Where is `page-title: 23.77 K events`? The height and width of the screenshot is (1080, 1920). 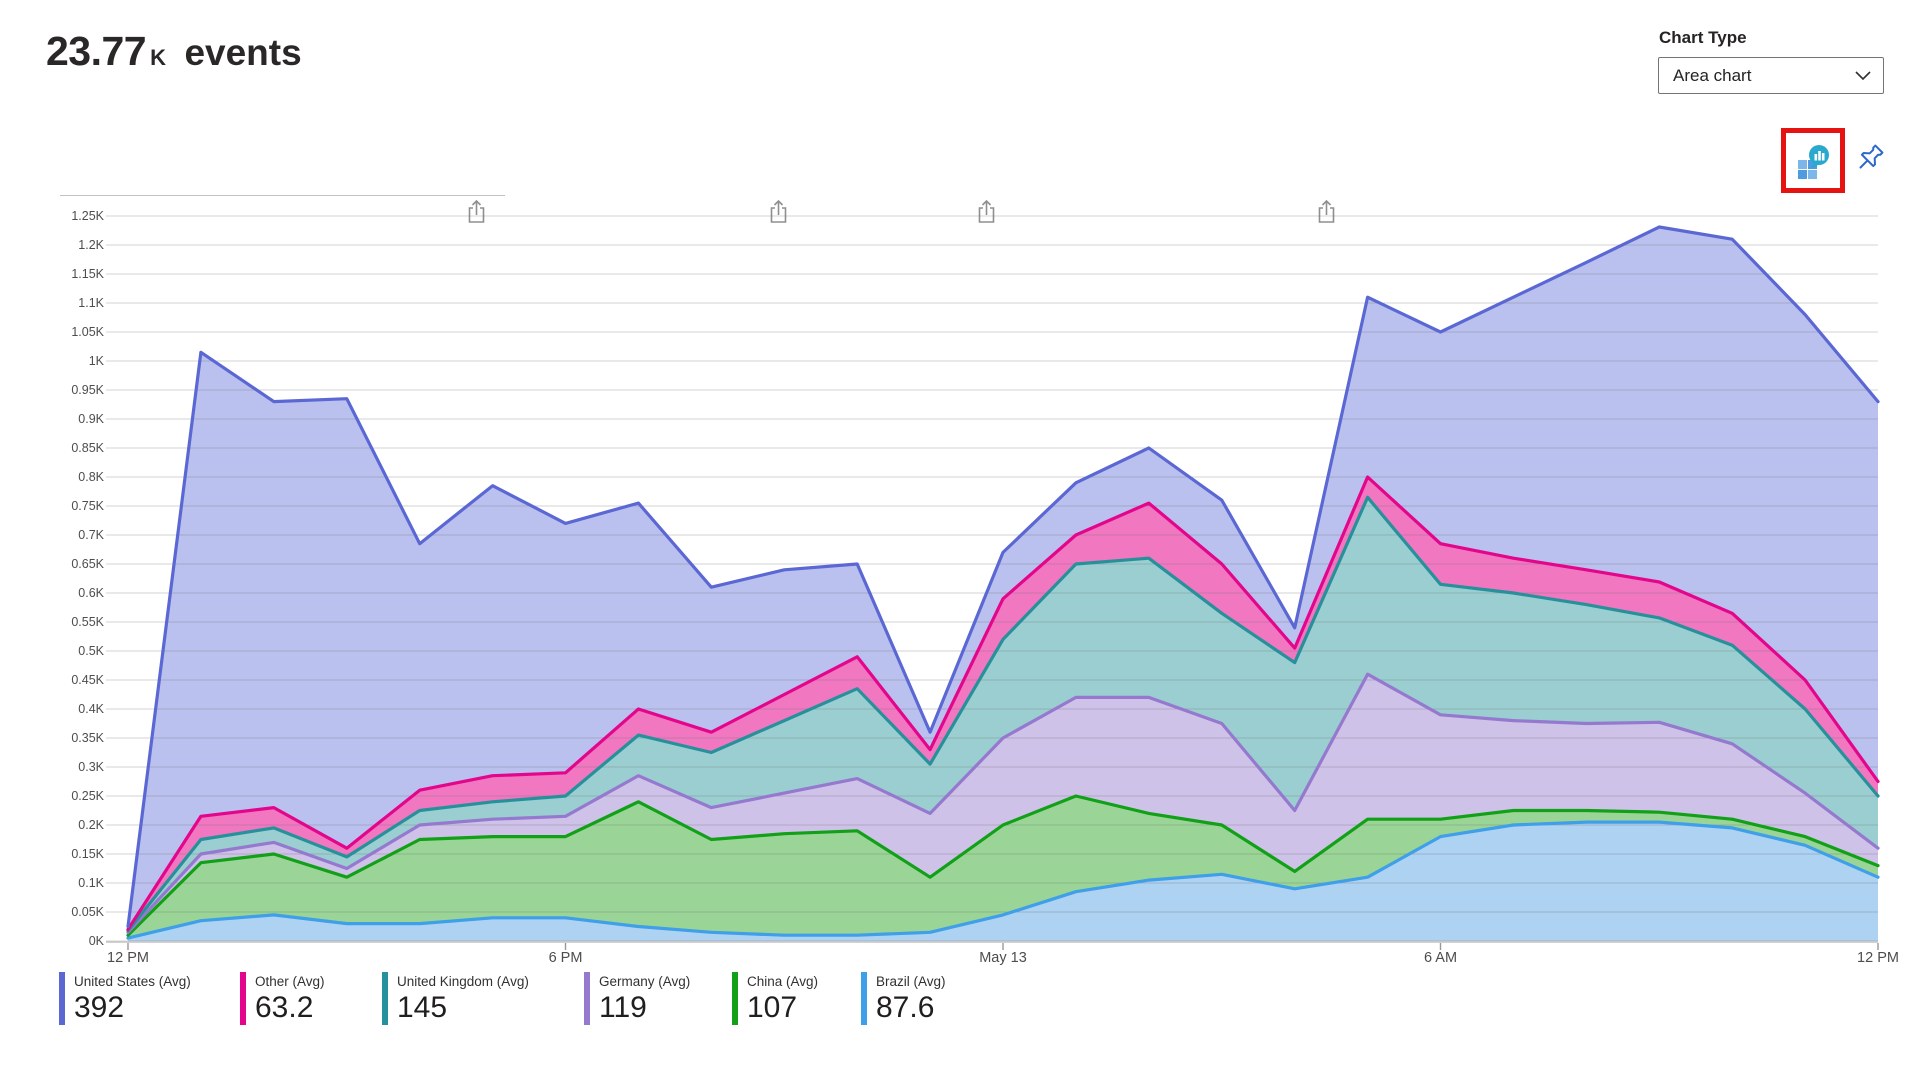
page-title: 23.77 K events is located at coordinates (174, 51).